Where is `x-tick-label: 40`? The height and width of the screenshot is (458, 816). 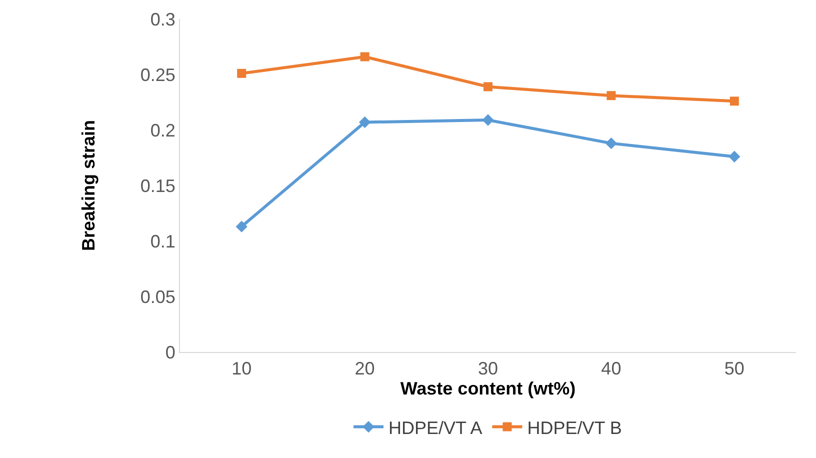
x-tick-label: 40 is located at coordinates (611, 368).